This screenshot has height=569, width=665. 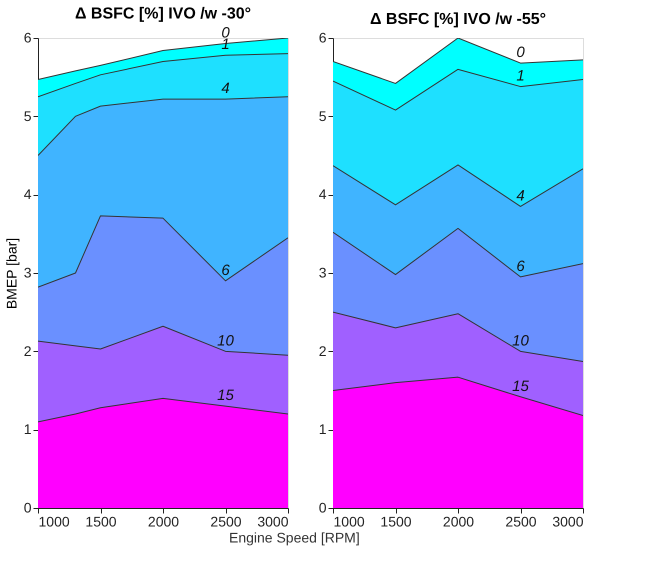 I want to click on series-label: 0, so click(x=521, y=53).